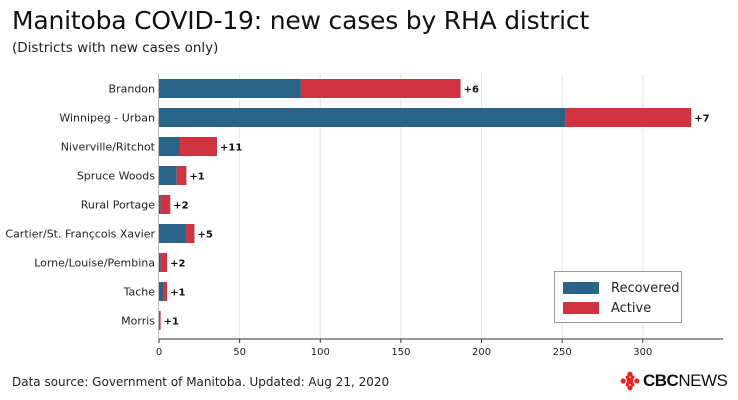  I want to click on chart-subtitle: (Districts with new cases only), so click(115, 48).